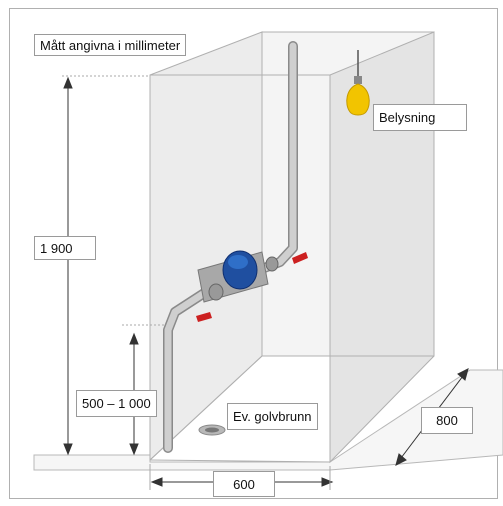 Image resolution: width=503 pixels, height=506 pixels. I want to click on units-note-label: Mått angivna i millimeter, so click(110, 45).